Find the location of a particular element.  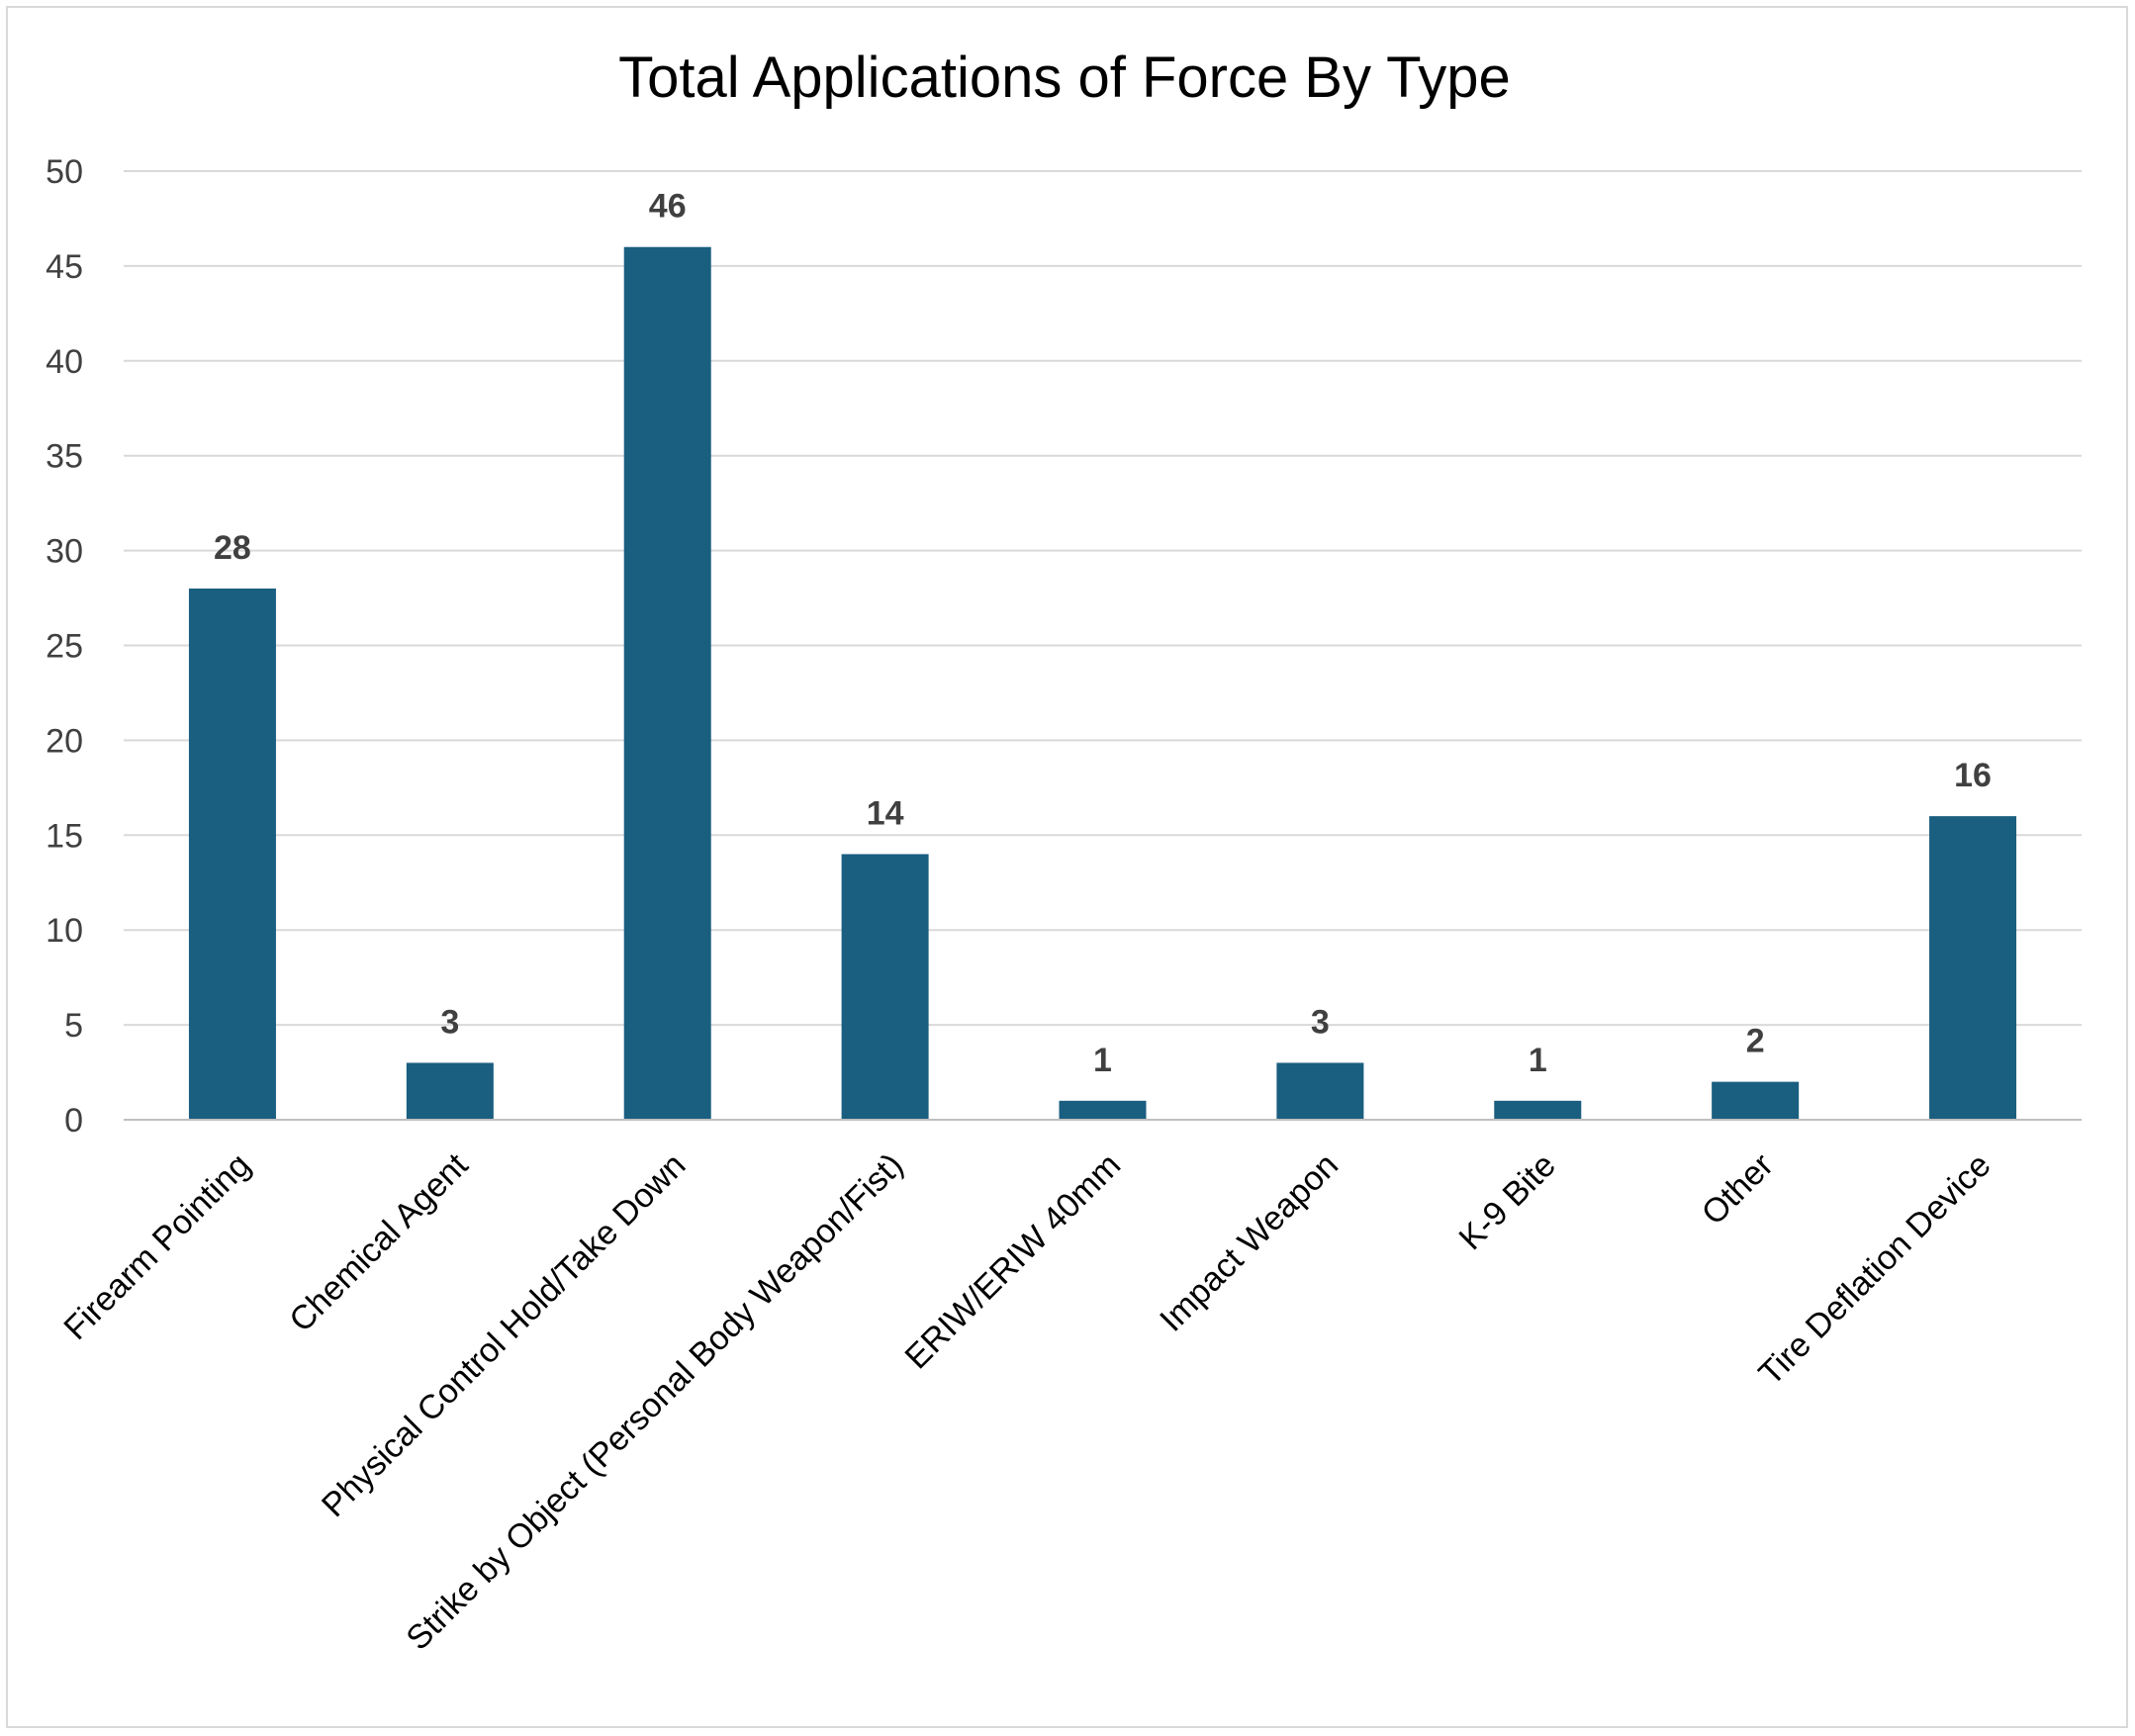

data-label: 14 is located at coordinates (885, 813).